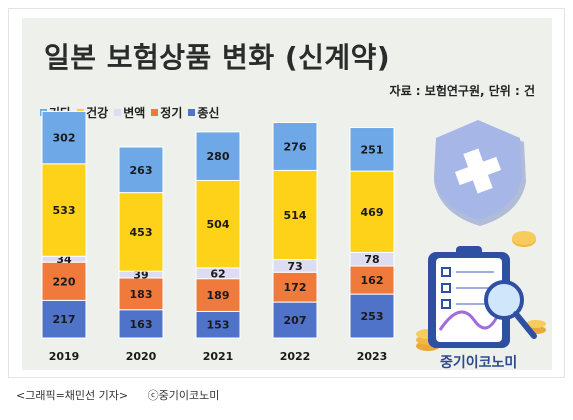  What do you see at coordinates (462, 91) in the screenshot?
I see `source-note: 자료 : 보험연구원, 단위 : 건` at bounding box center [462, 91].